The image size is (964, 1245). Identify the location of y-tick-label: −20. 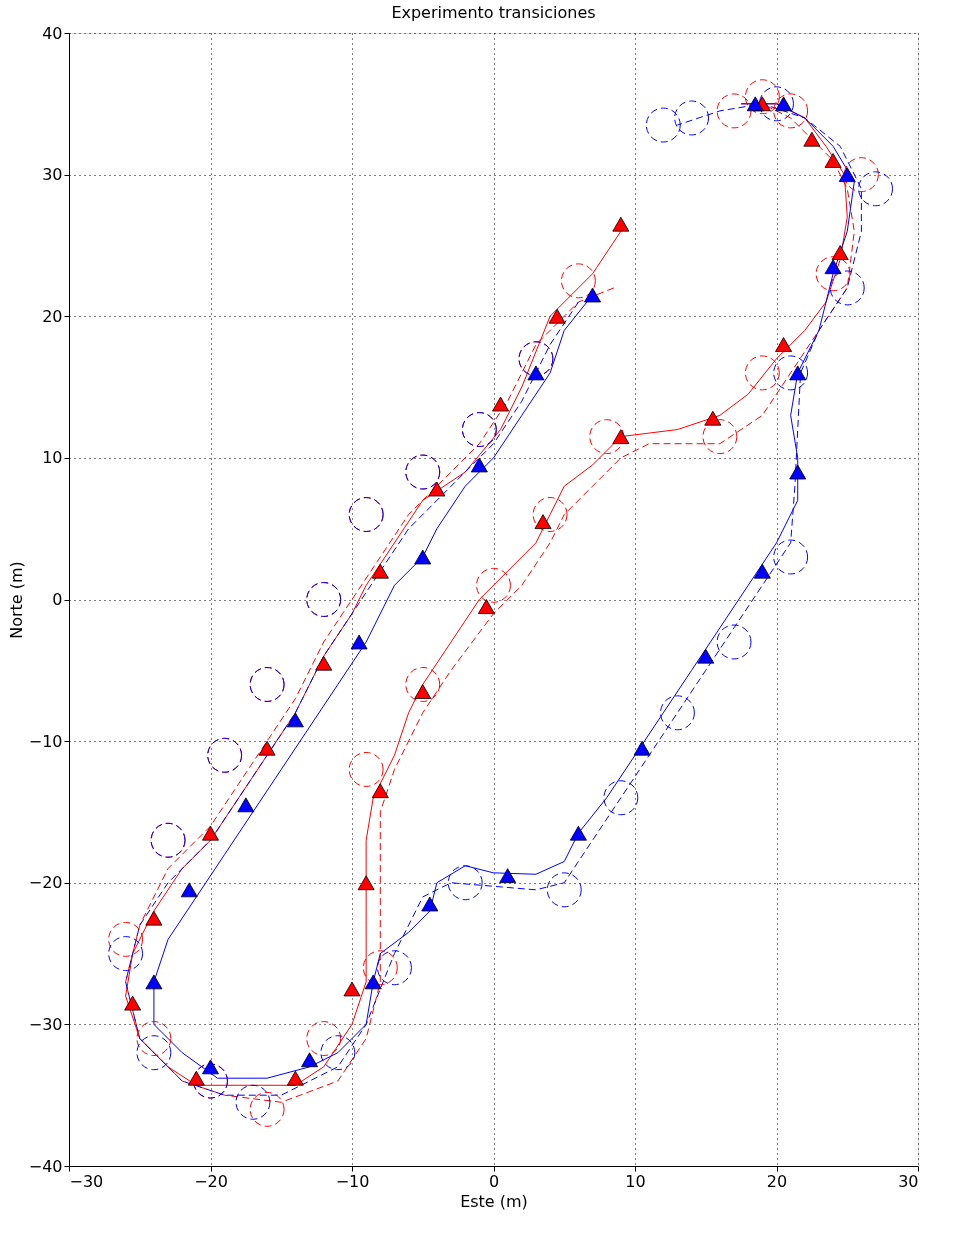
(45, 883).